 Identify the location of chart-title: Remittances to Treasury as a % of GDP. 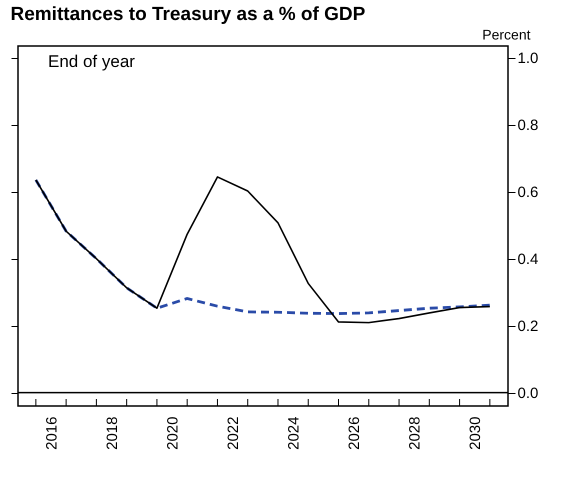
(188, 14).